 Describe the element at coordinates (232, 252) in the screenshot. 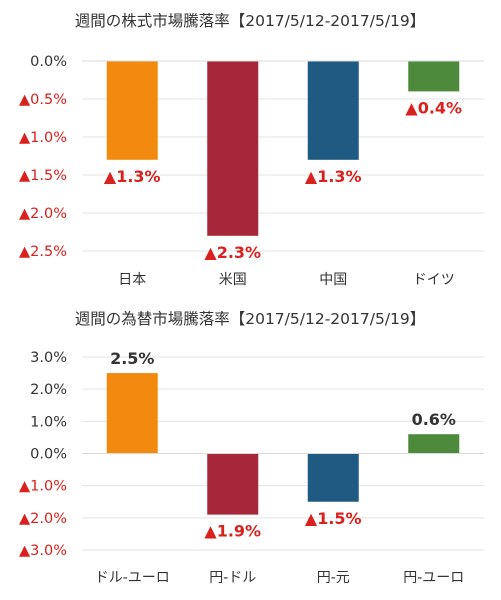

I see `data-label: ▲2.3%` at that location.